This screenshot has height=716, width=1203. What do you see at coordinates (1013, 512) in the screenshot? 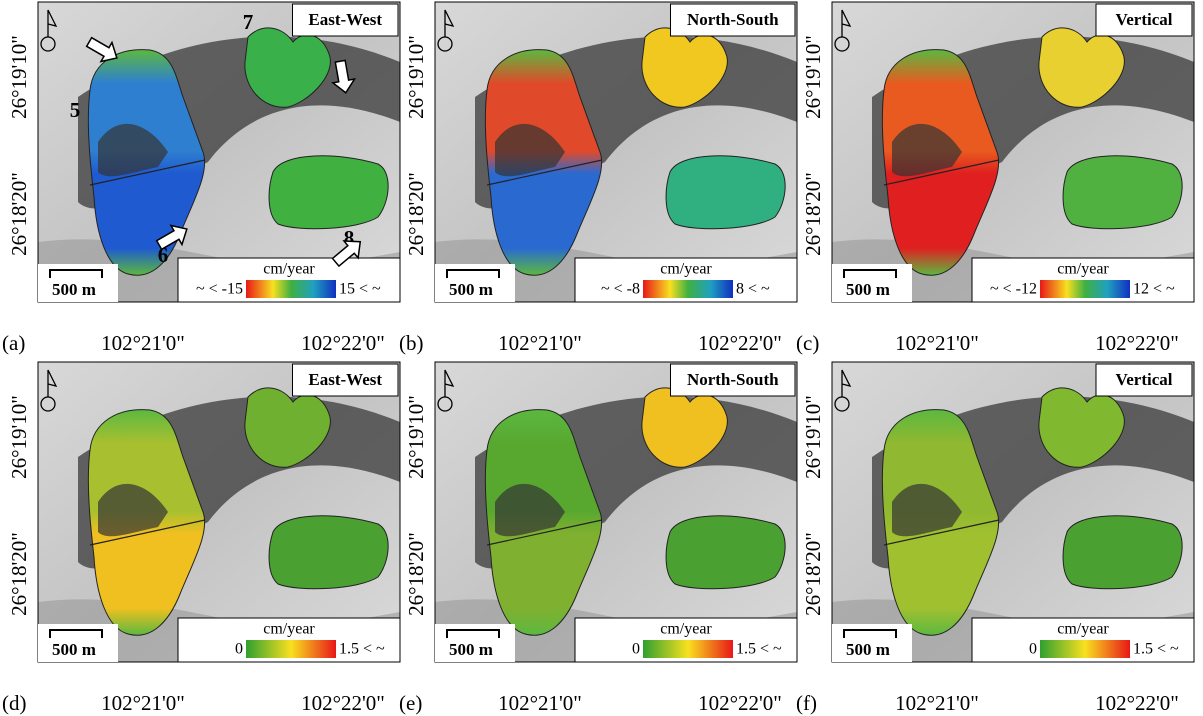
I see `map-panel: Vertical 500 m cm/year 0 1.5 < ~` at bounding box center [1013, 512].